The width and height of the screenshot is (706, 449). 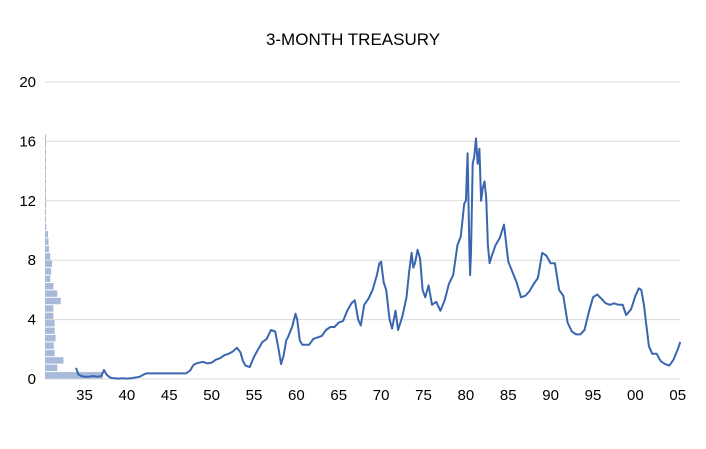 What do you see at coordinates (74, 256) in the screenshot?
I see `distribution-histogram` at bounding box center [74, 256].